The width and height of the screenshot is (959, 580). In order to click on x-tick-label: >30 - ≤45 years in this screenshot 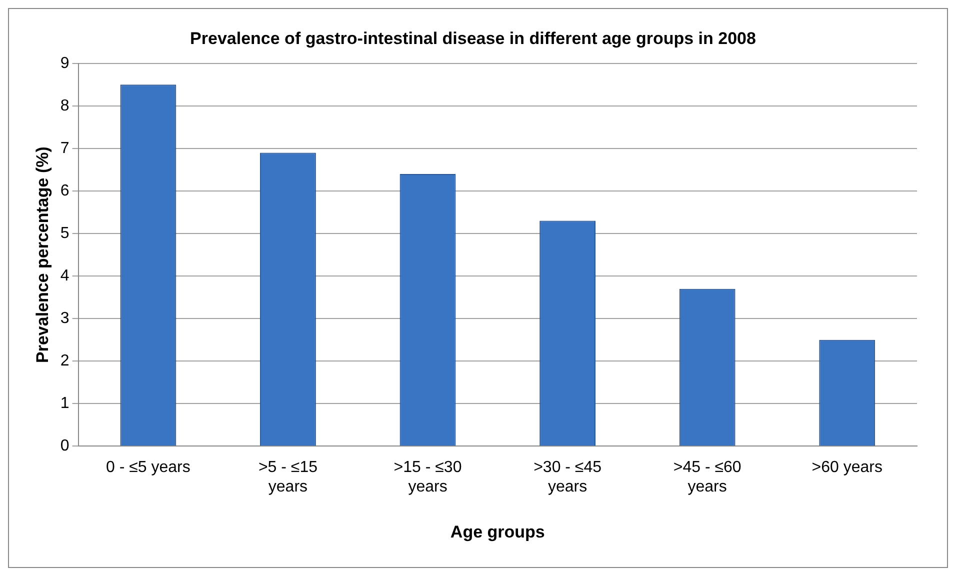, I will do `click(568, 477)`.